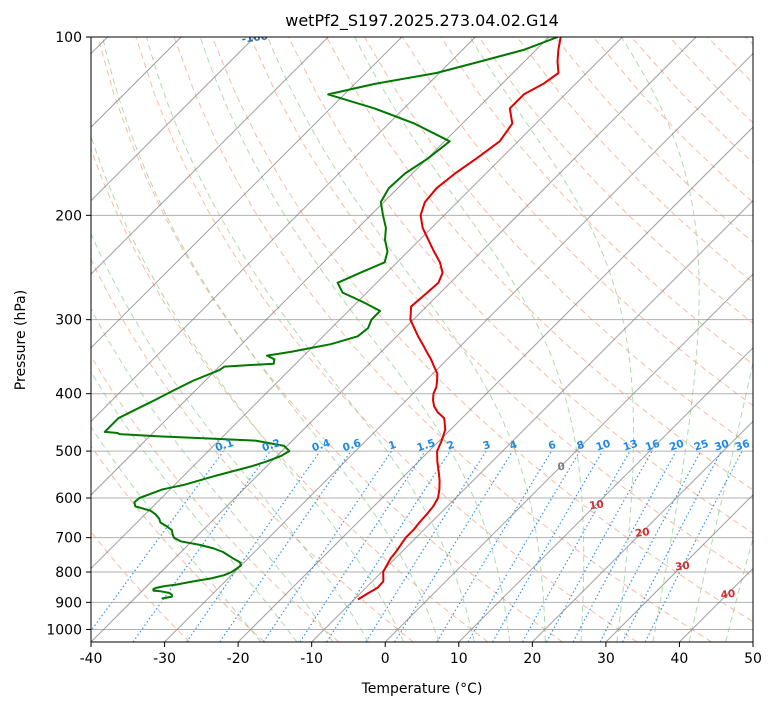 This screenshot has width=775, height=712. Describe the element at coordinates (311, 659) in the screenshot. I see `x-tick-label: -10` at that location.